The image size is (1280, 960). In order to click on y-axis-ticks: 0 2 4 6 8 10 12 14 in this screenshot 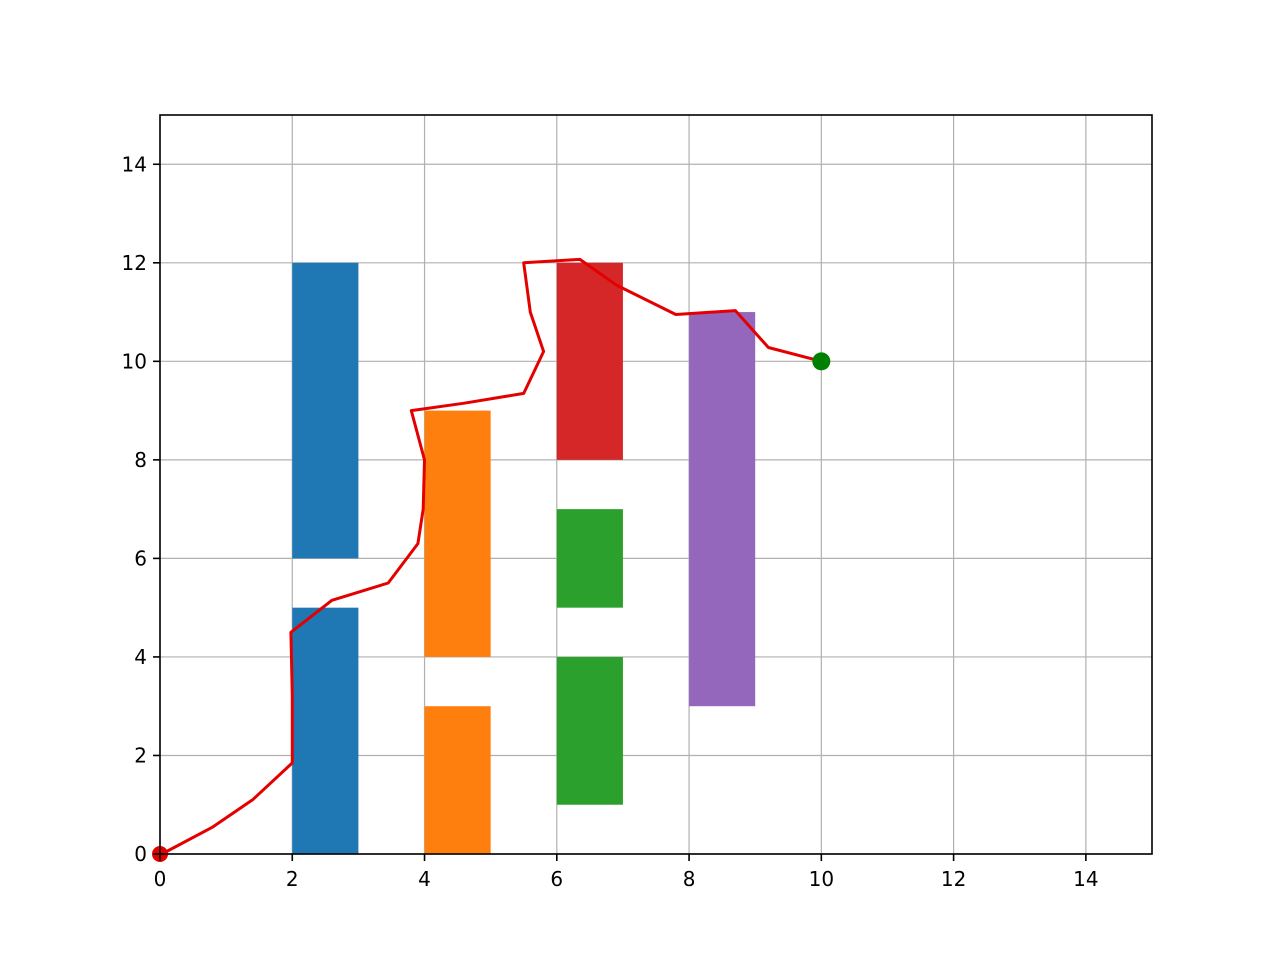, I will do `click(141, 509)`.